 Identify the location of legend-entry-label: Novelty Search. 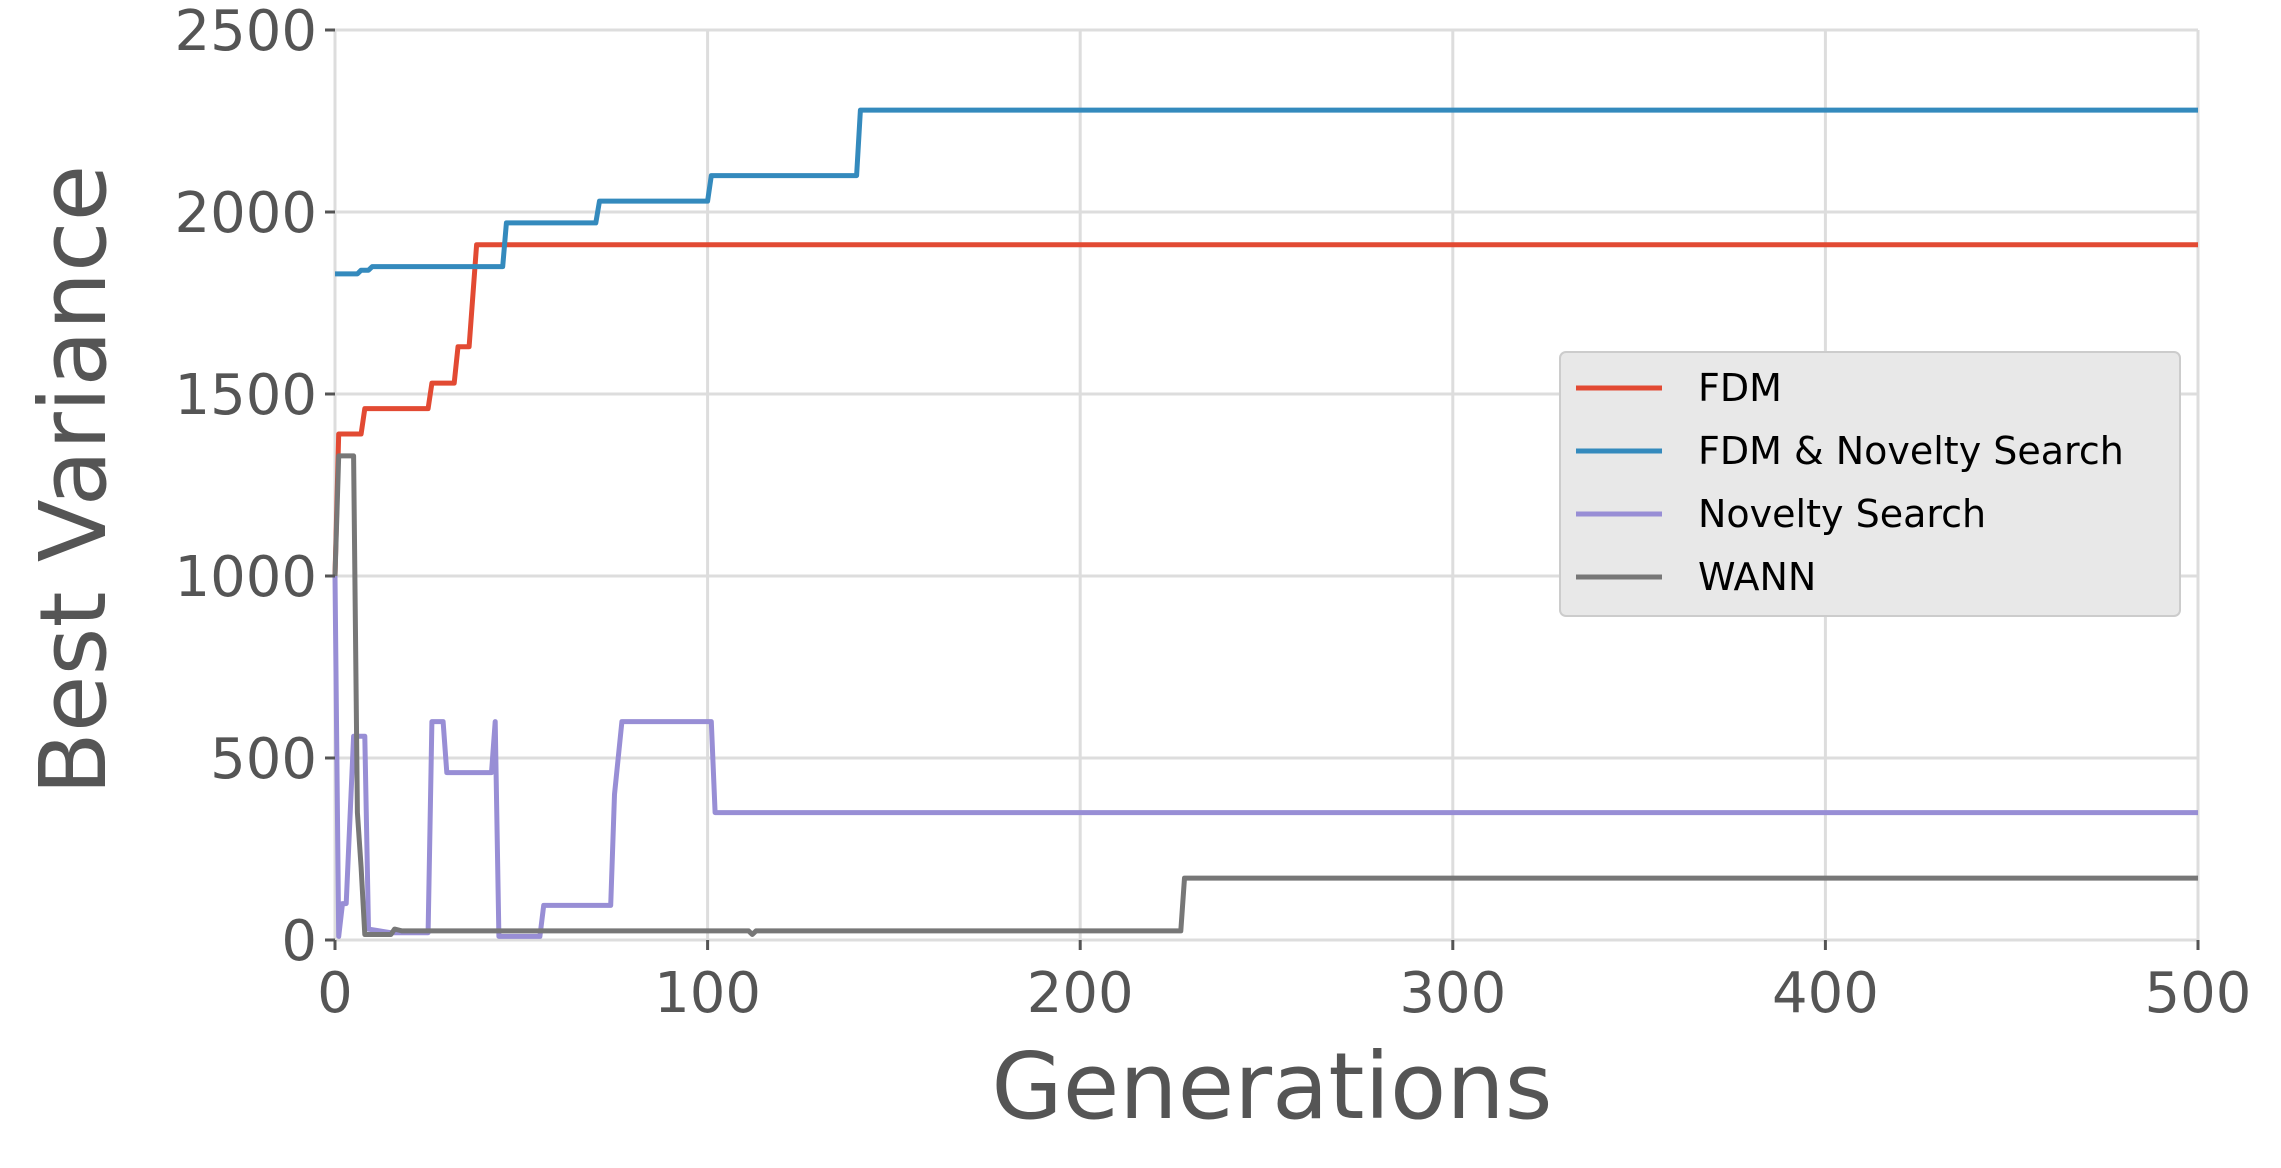
(1842, 514).